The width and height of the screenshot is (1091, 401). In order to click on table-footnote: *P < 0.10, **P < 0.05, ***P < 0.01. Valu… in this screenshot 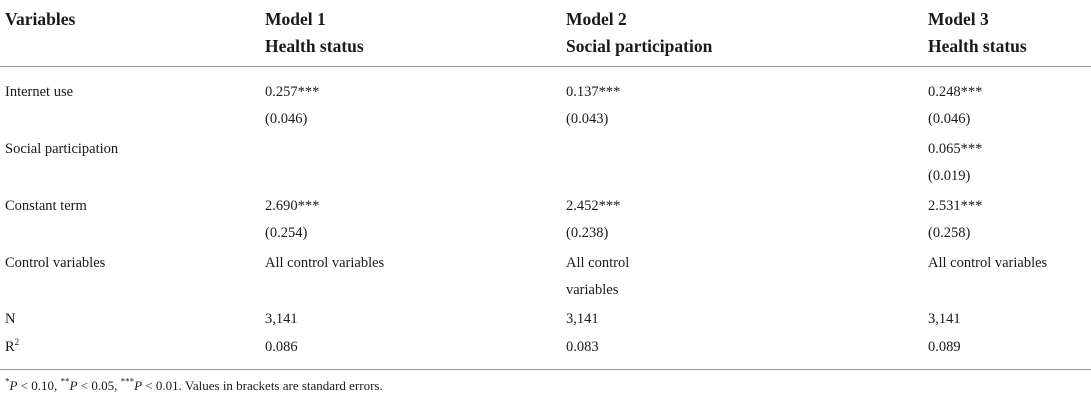, I will do `click(194, 384)`.